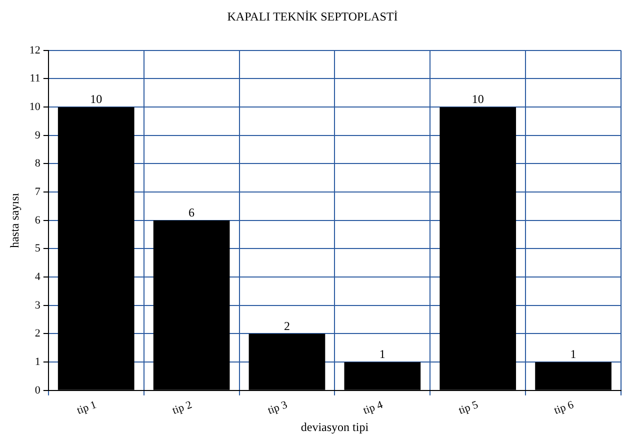 This screenshot has width=622, height=443. Describe the element at coordinates (312, 16) in the screenshot. I see `chart-title: KAPALI TEKNİK SEPTOPLASTİ` at that location.